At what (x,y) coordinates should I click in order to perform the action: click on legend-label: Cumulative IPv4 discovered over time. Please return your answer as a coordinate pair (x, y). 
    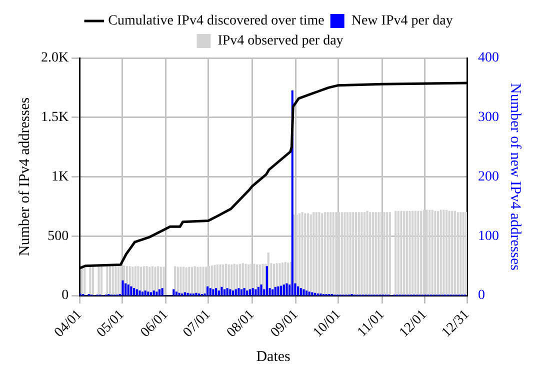
    Looking at the image, I should click on (216, 21).